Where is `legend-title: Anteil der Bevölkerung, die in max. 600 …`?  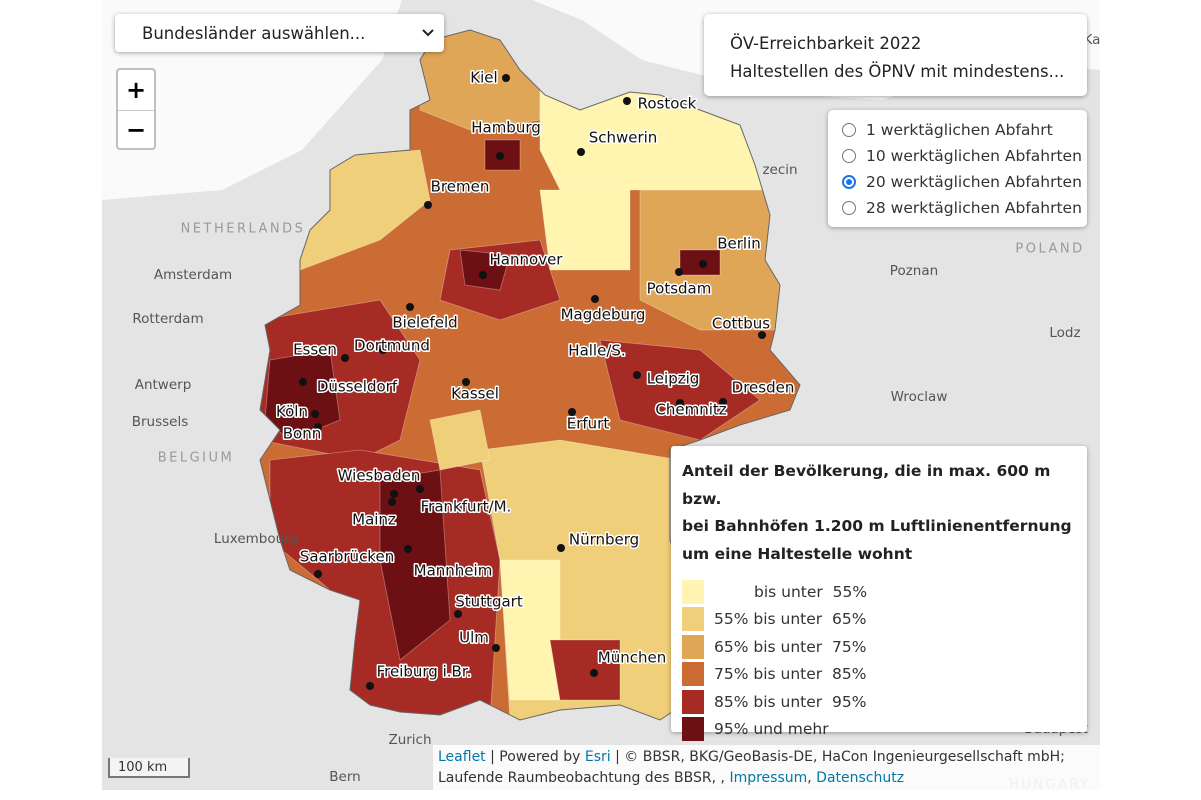
legend-title: Anteil der Bevölkerung, die in max. 600 … is located at coordinates (884, 513).